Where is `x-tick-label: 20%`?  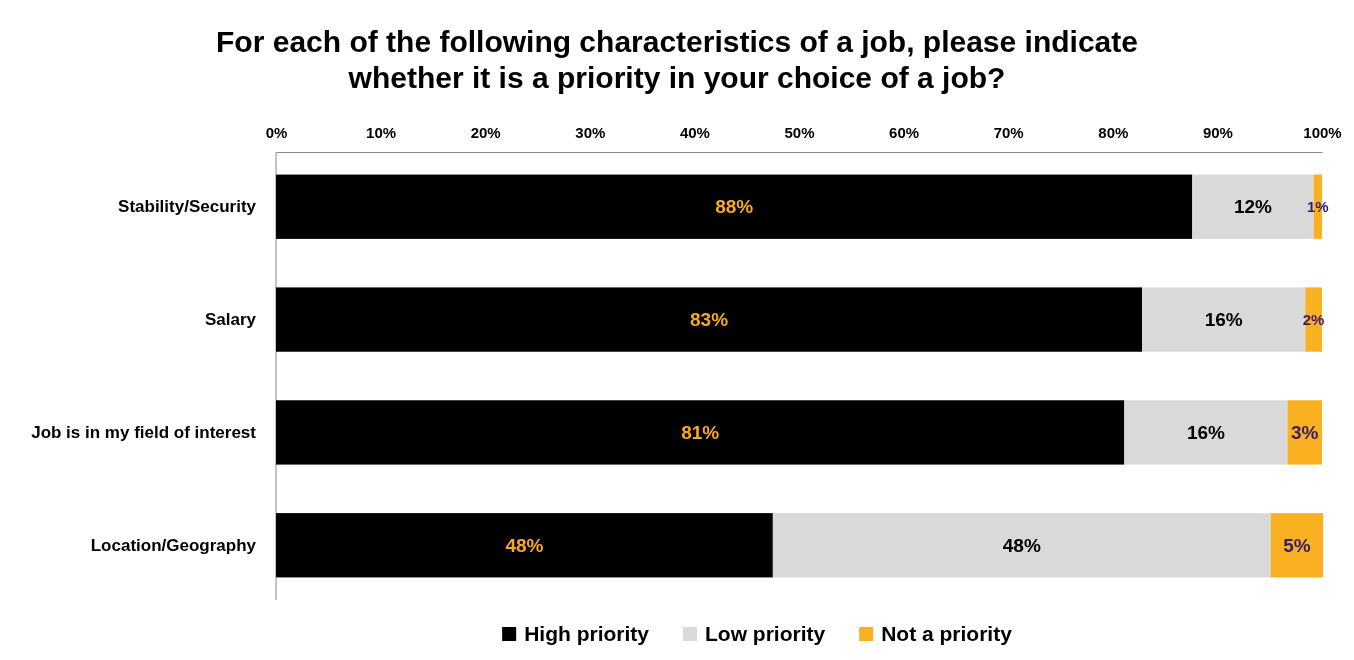
x-tick-label: 20% is located at coordinates (485, 132).